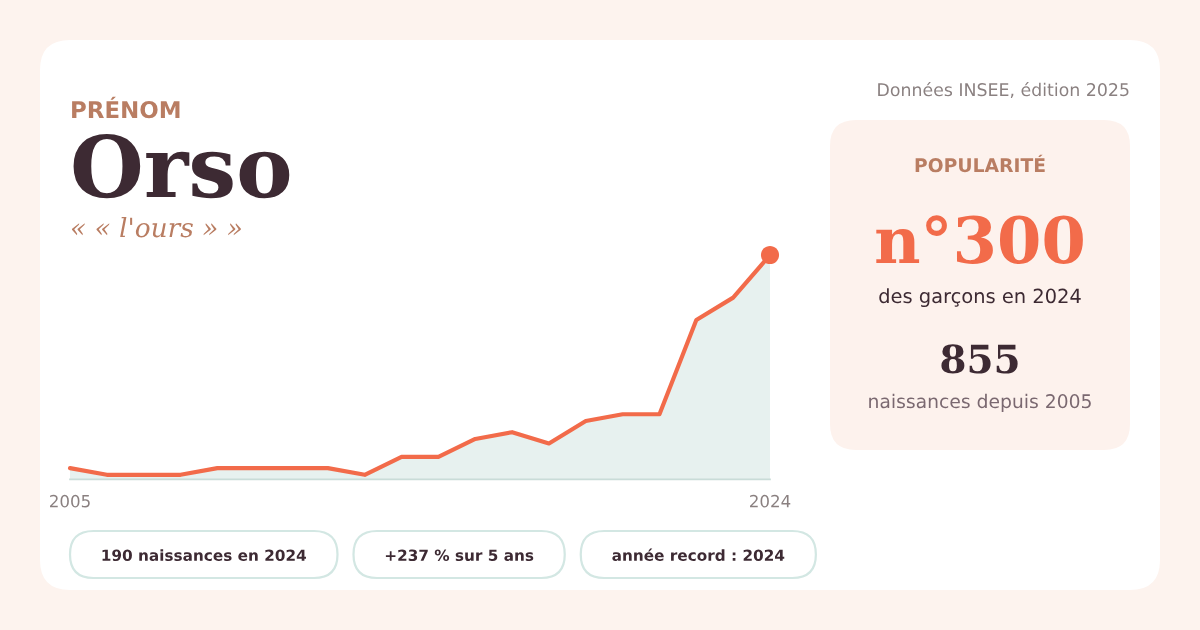 Image resolution: width=1200 pixels, height=630 pixels. I want to click on text: naissances depuis 2005, so click(980, 402).